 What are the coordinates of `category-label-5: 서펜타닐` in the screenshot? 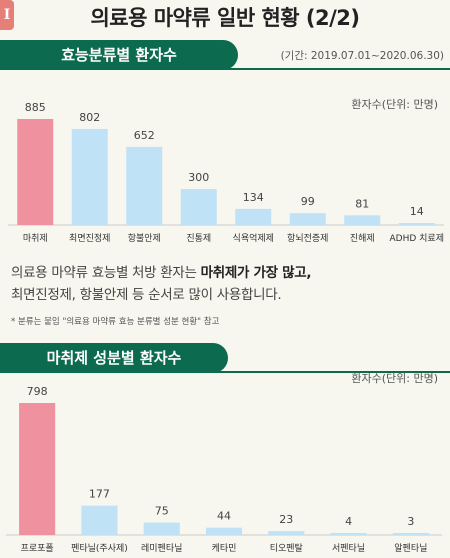 It's located at (348, 548).